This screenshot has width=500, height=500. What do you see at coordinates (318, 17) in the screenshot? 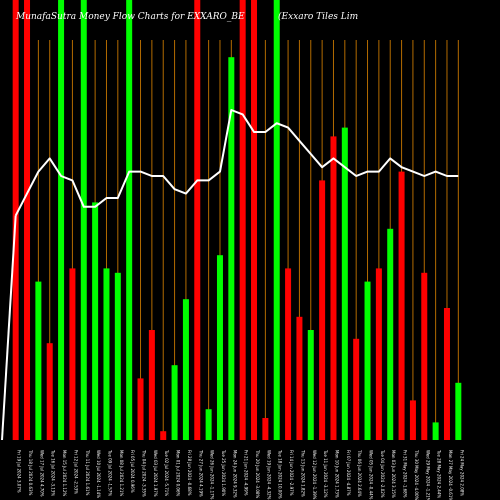
I see `company-name: (Exxaro Tiles Lim` at bounding box center [318, 17].